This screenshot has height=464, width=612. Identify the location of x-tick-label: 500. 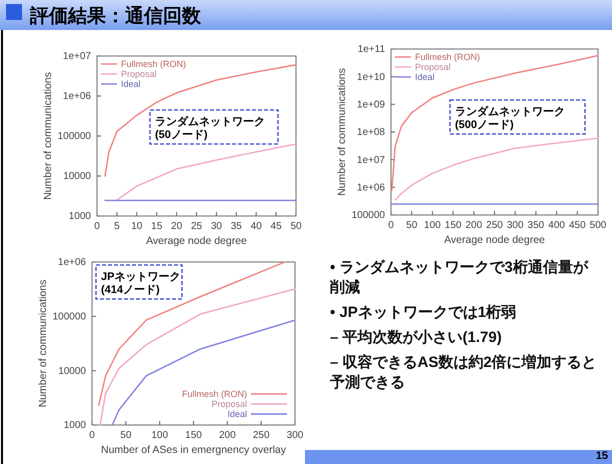
(598, 226).